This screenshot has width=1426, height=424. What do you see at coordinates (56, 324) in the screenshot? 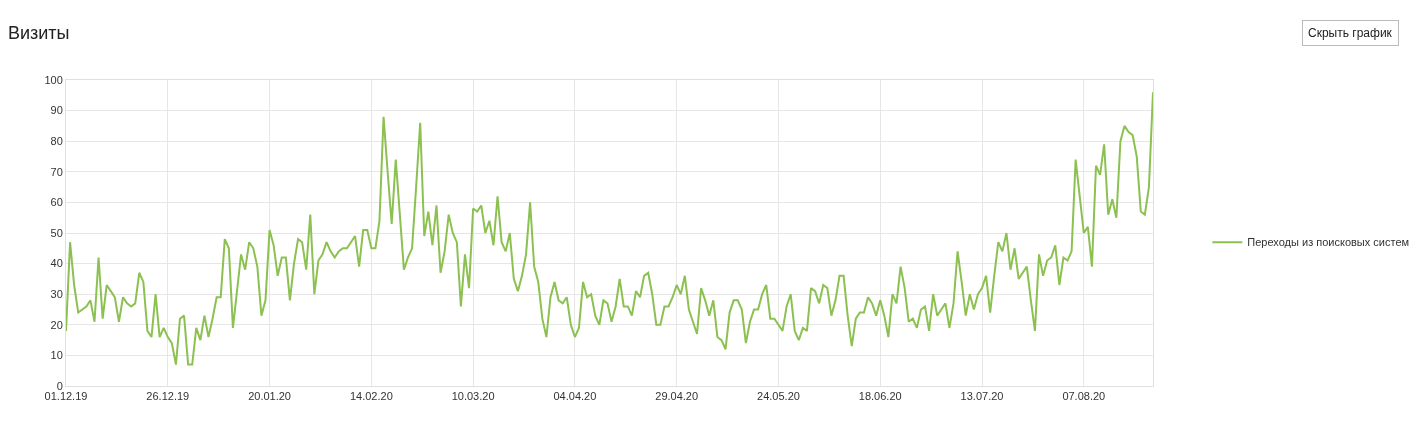
I see `y-tick-label: 20` at bounding box center [56, 324].